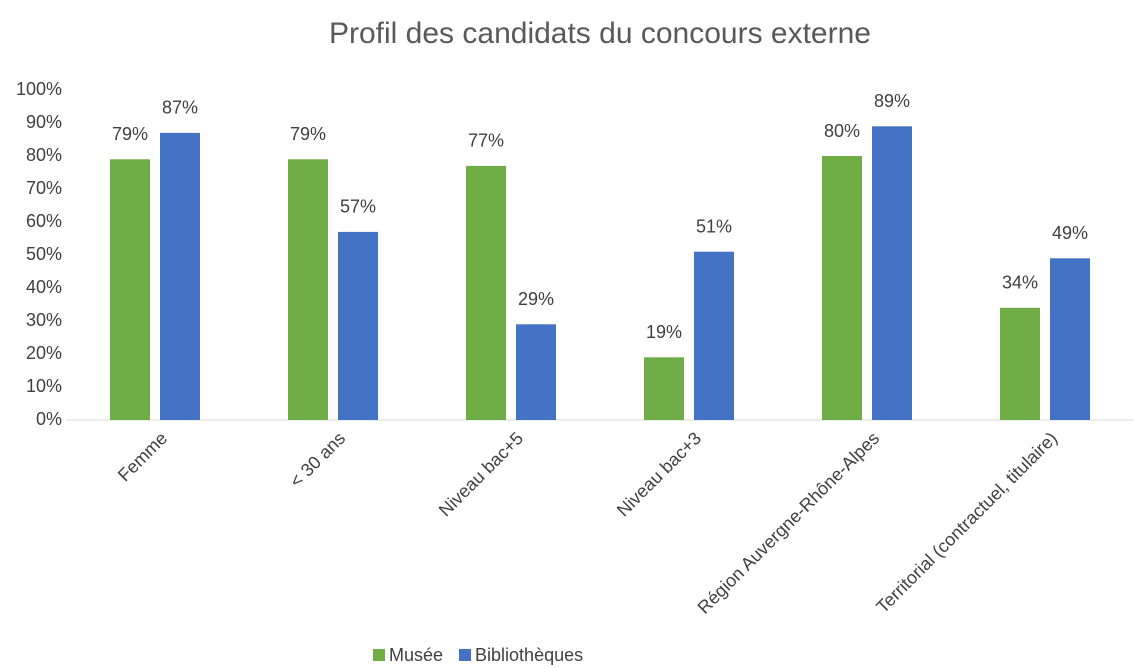 The width and height of the screenshot is (1137, 668). Describe the element at coordinates (44, 353) in the screenshot. I see `y-tick-label: 20%` at that location.